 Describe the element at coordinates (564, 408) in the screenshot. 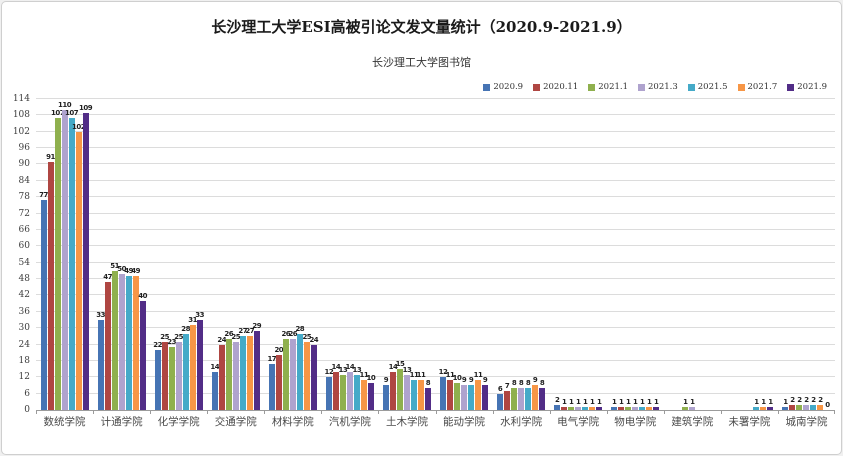

I see `bar-电气学院-2020.11` at that location.